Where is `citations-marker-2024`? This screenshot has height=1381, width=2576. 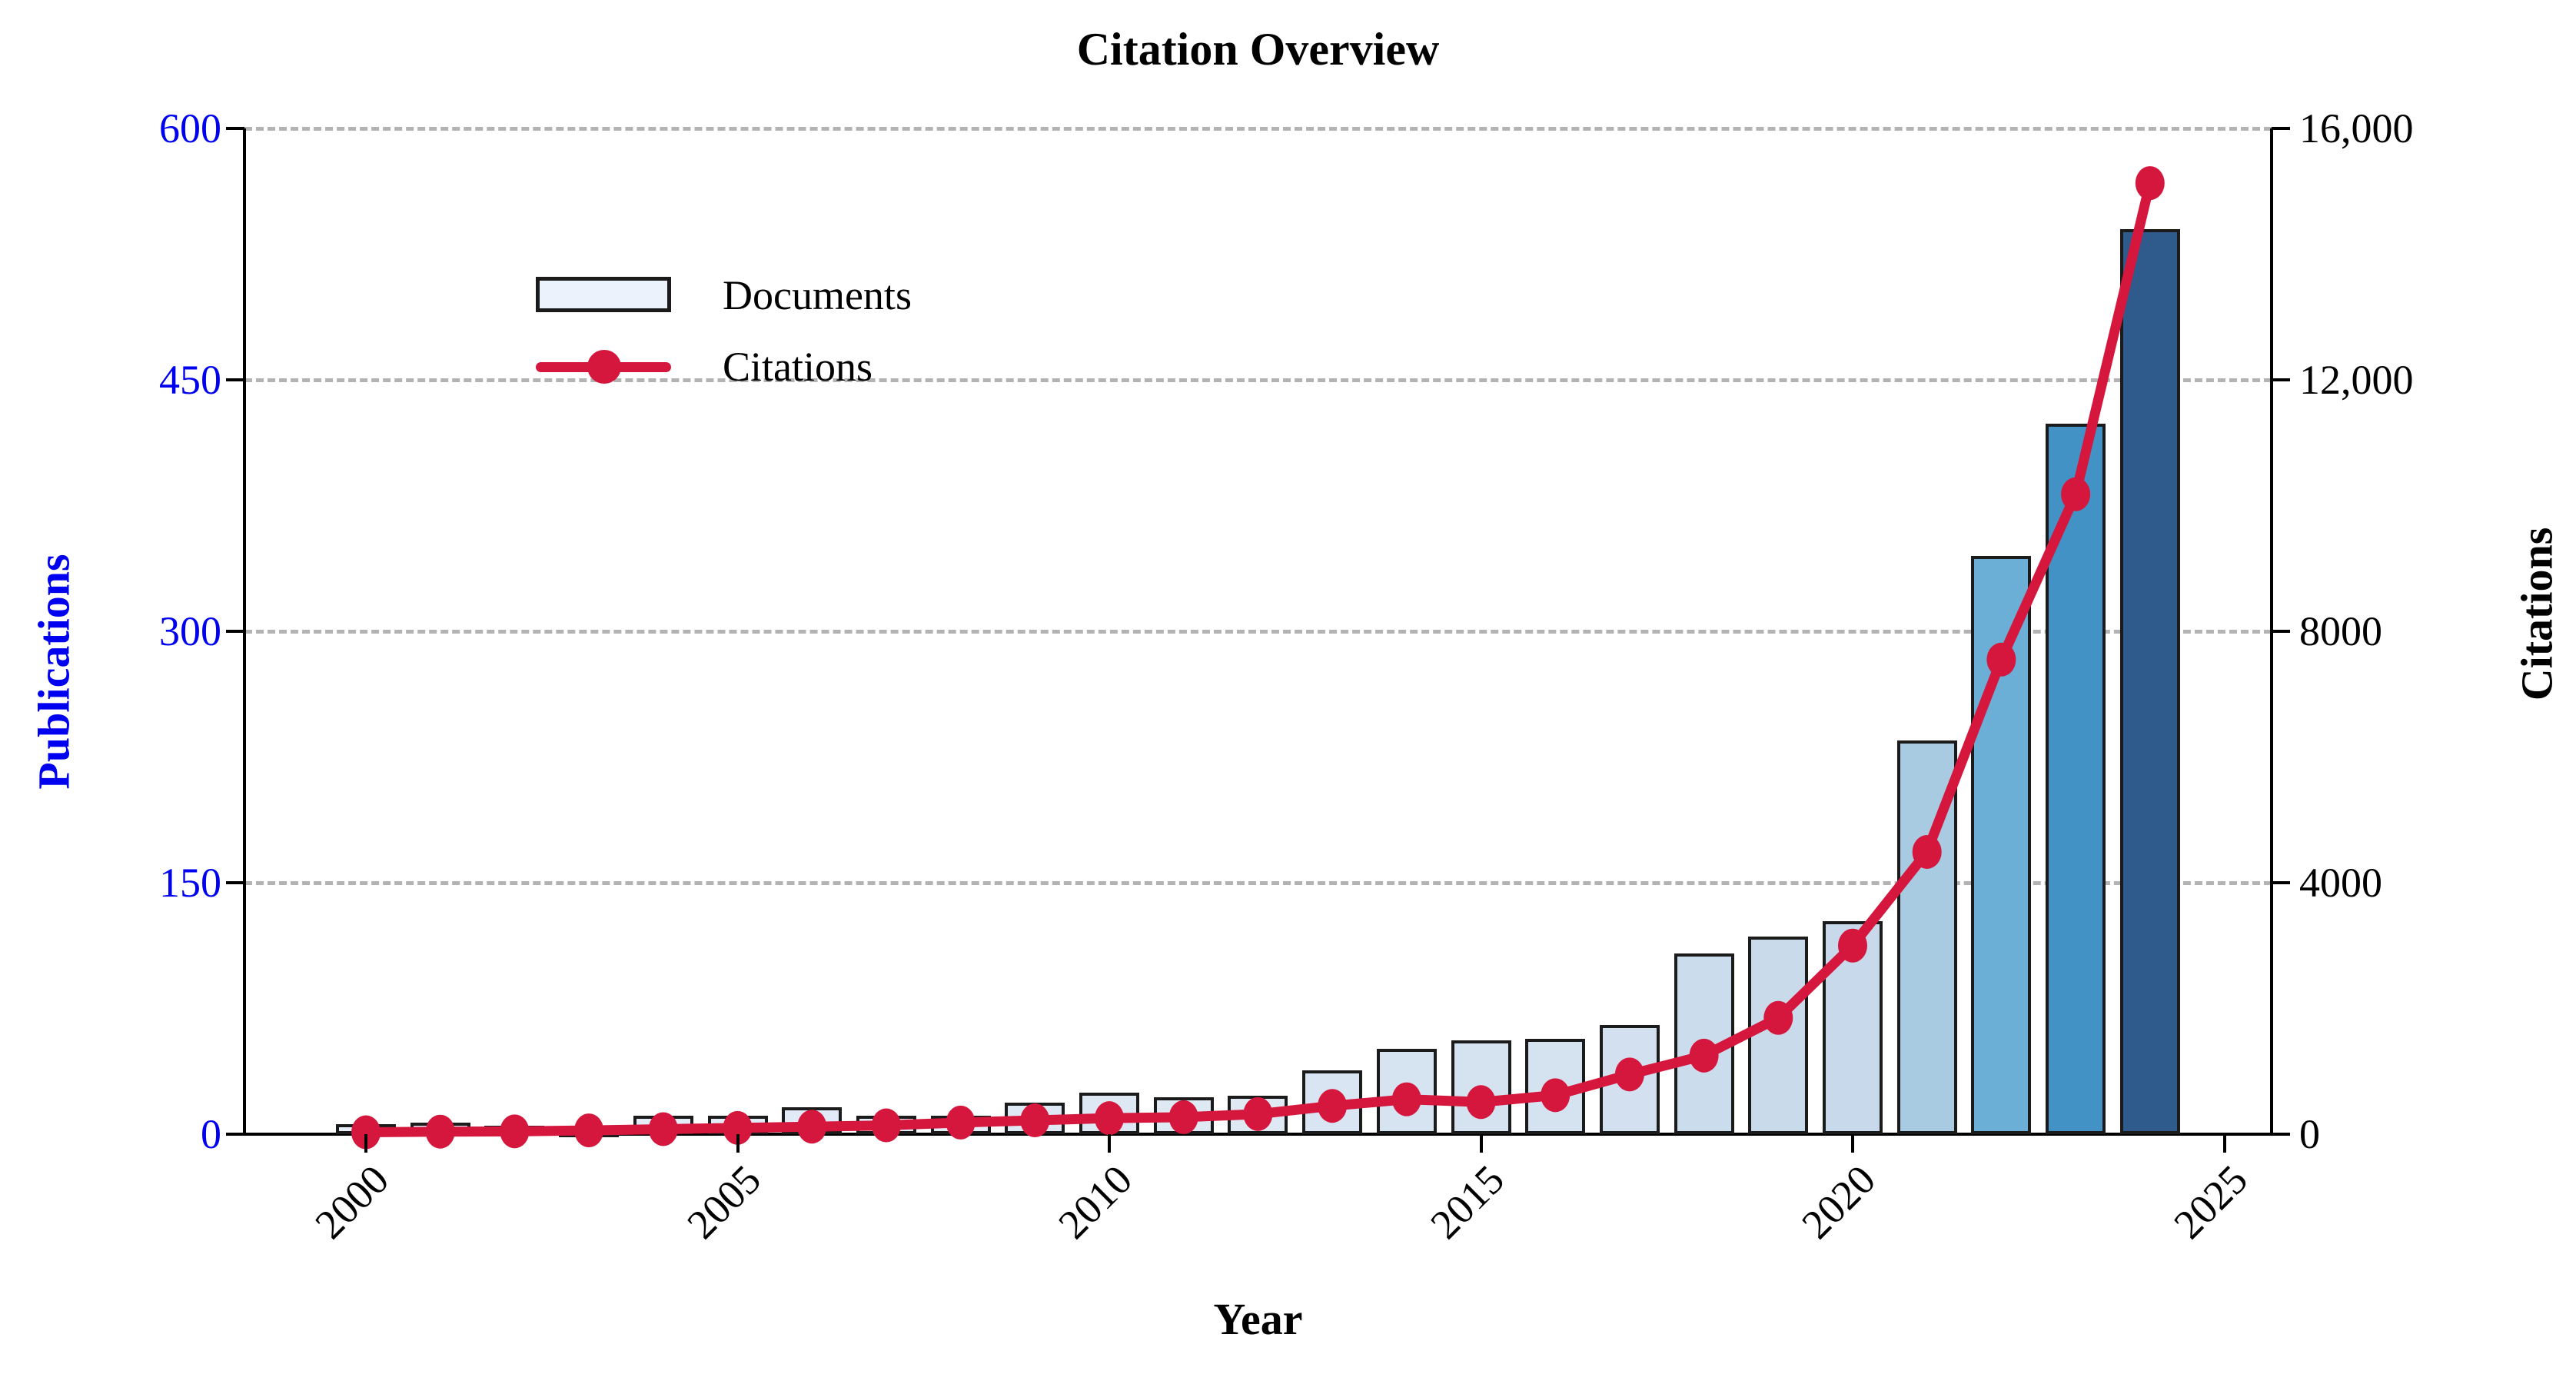 citations-marker-2024 is located at coordinates (2150, 183).